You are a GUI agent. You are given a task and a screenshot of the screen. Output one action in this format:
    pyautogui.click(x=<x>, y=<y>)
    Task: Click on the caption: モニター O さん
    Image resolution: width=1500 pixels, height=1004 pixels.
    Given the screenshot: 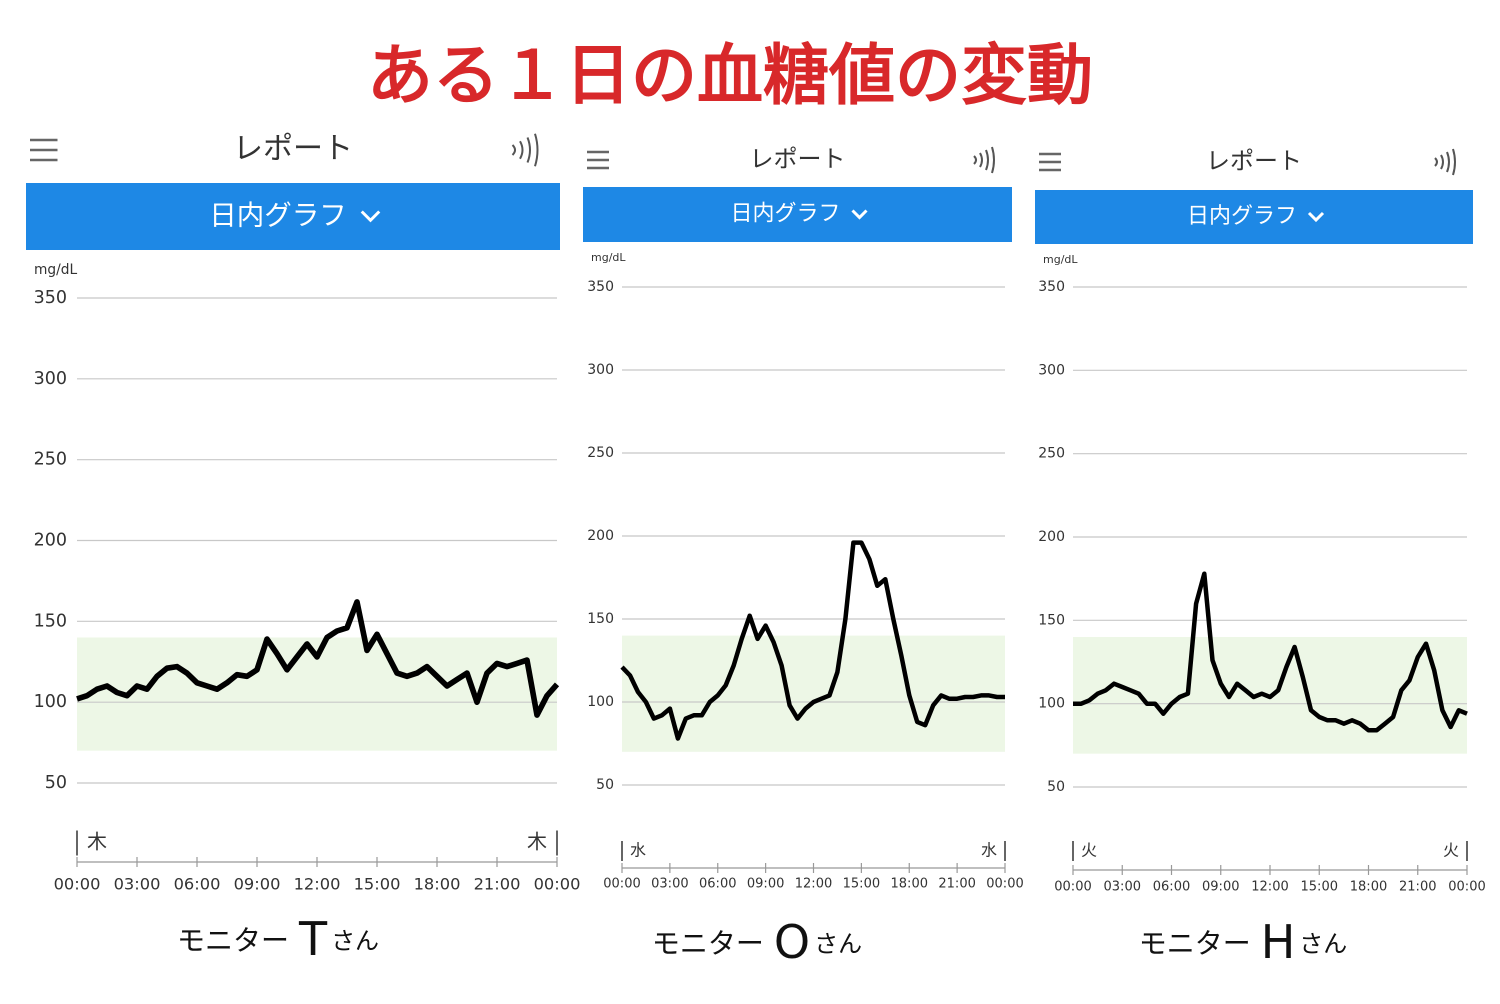 What is the action you would take?
    pyautogui.click(x=757, y=942)
    